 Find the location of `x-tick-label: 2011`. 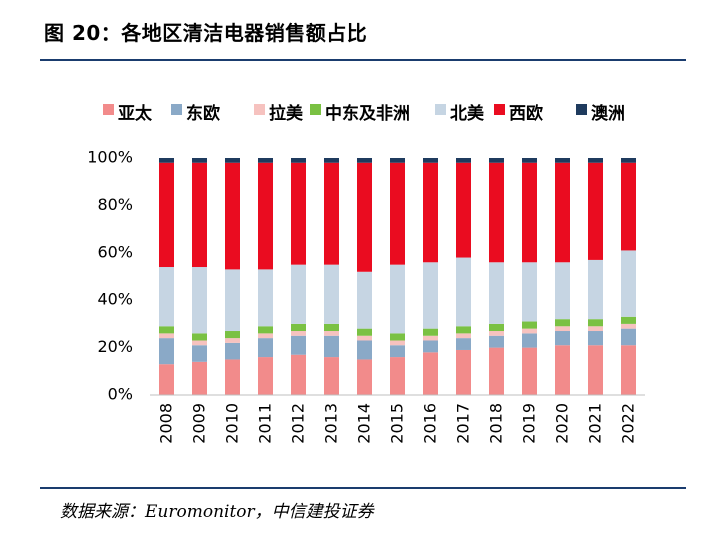

x-tick-label: 2011 is located at coordinates (265, 423).